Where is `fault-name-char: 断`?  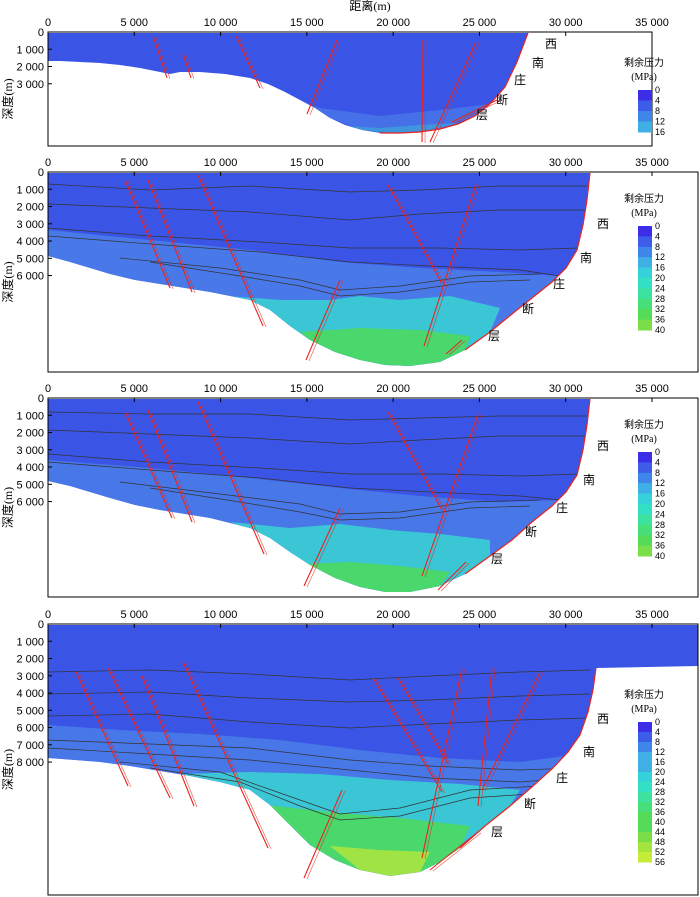 fault-name-char: 断 is located at coordinates (528, 308).